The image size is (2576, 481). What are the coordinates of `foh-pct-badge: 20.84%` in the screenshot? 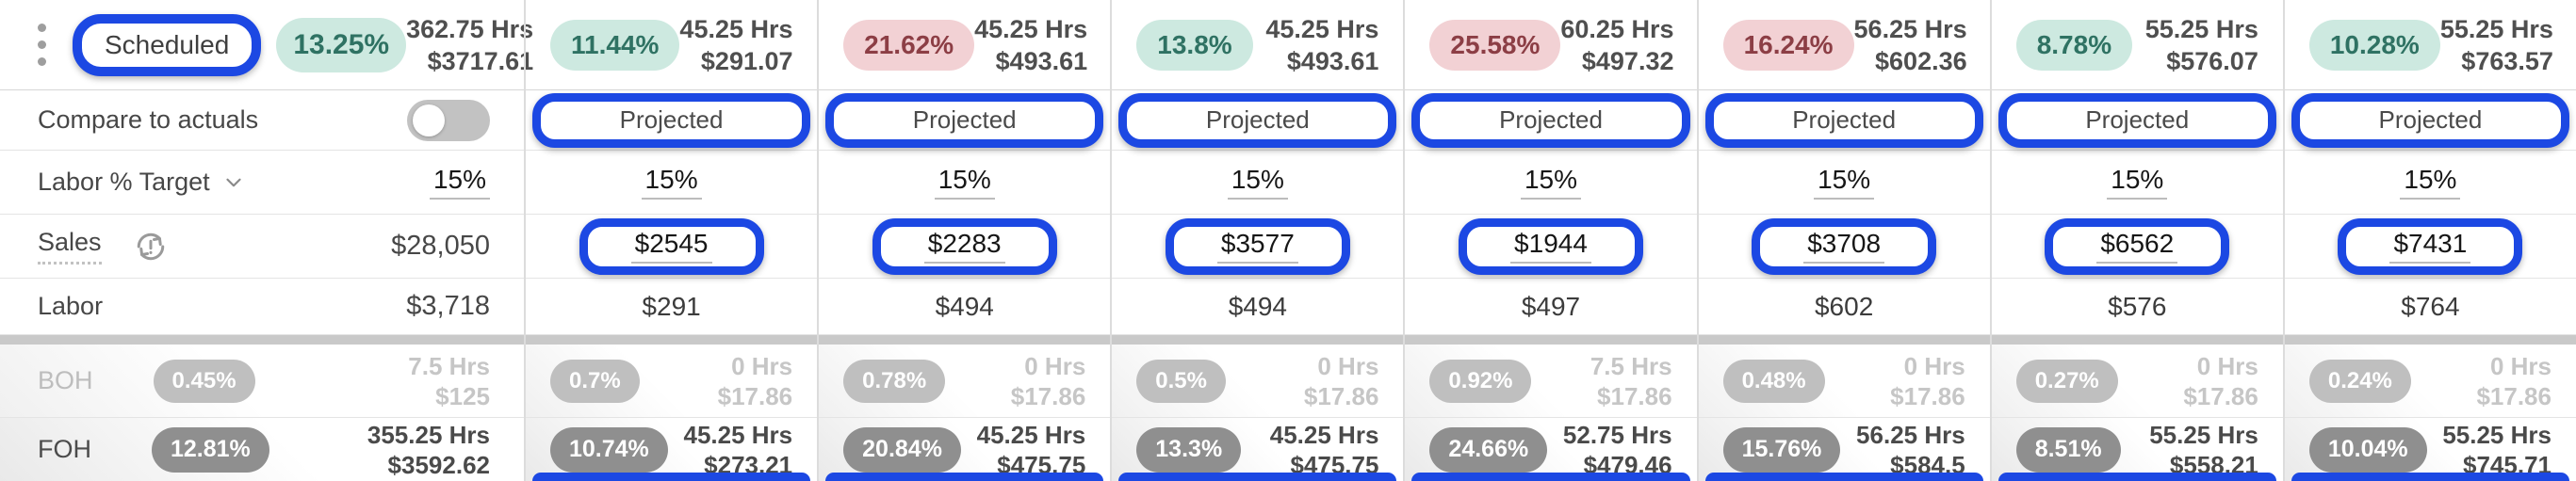 It's located at (902, 449).